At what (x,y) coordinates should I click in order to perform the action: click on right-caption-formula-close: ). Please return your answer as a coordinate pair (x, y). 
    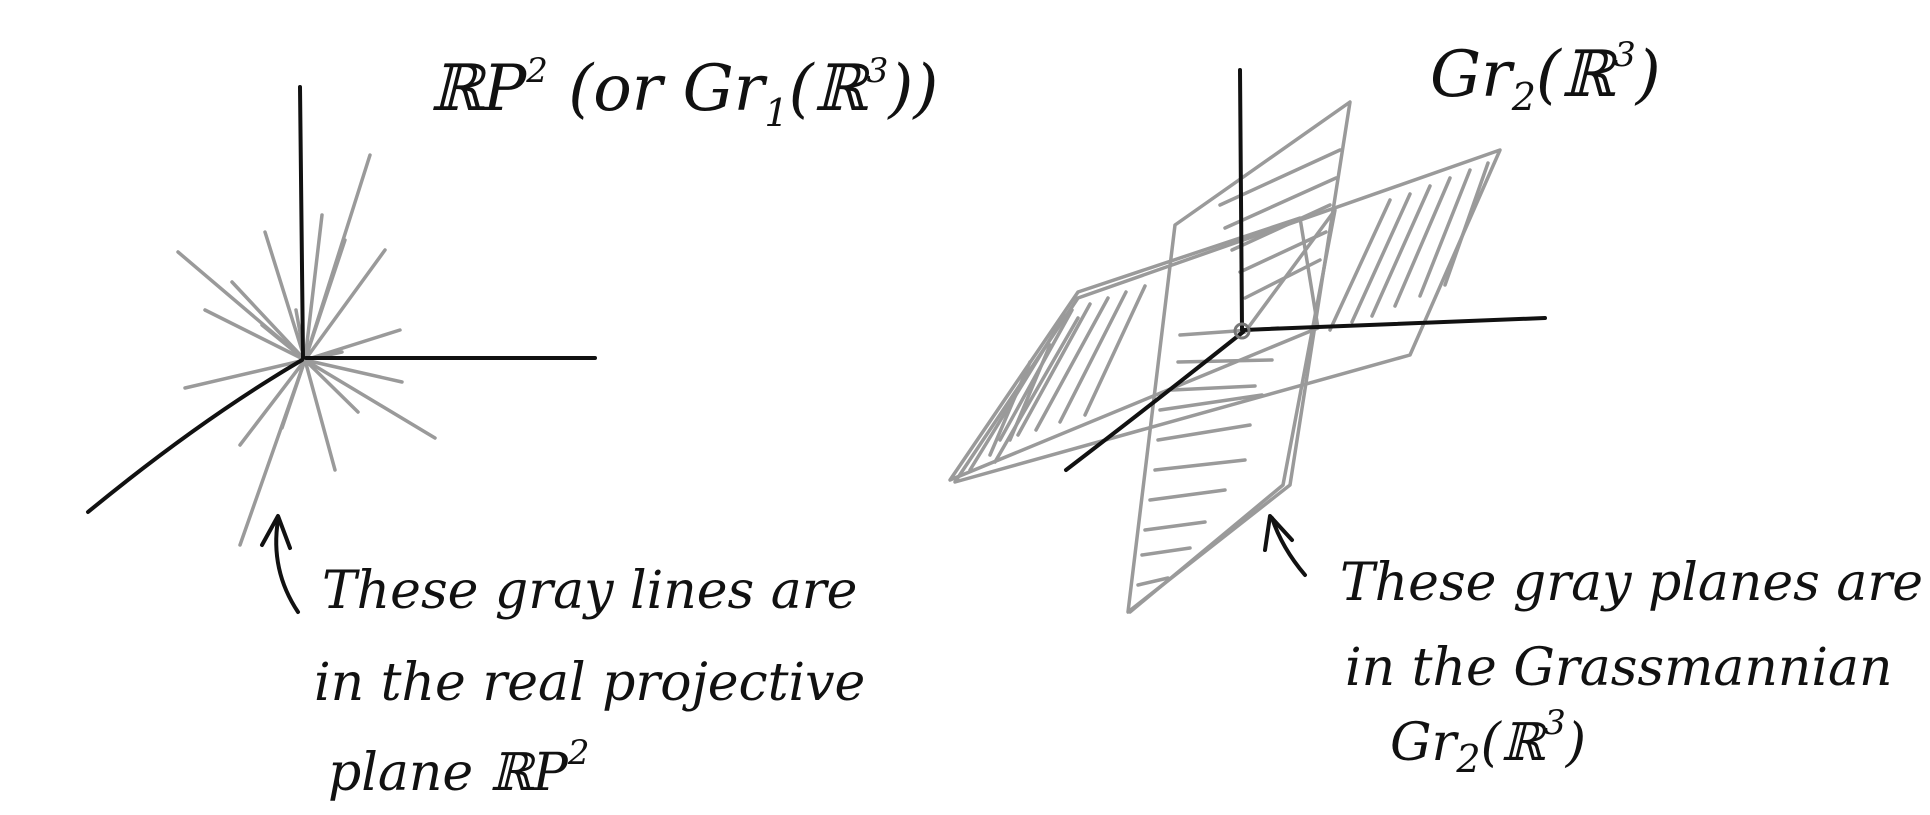
    Looking at the image, I should click on (1575, 743).